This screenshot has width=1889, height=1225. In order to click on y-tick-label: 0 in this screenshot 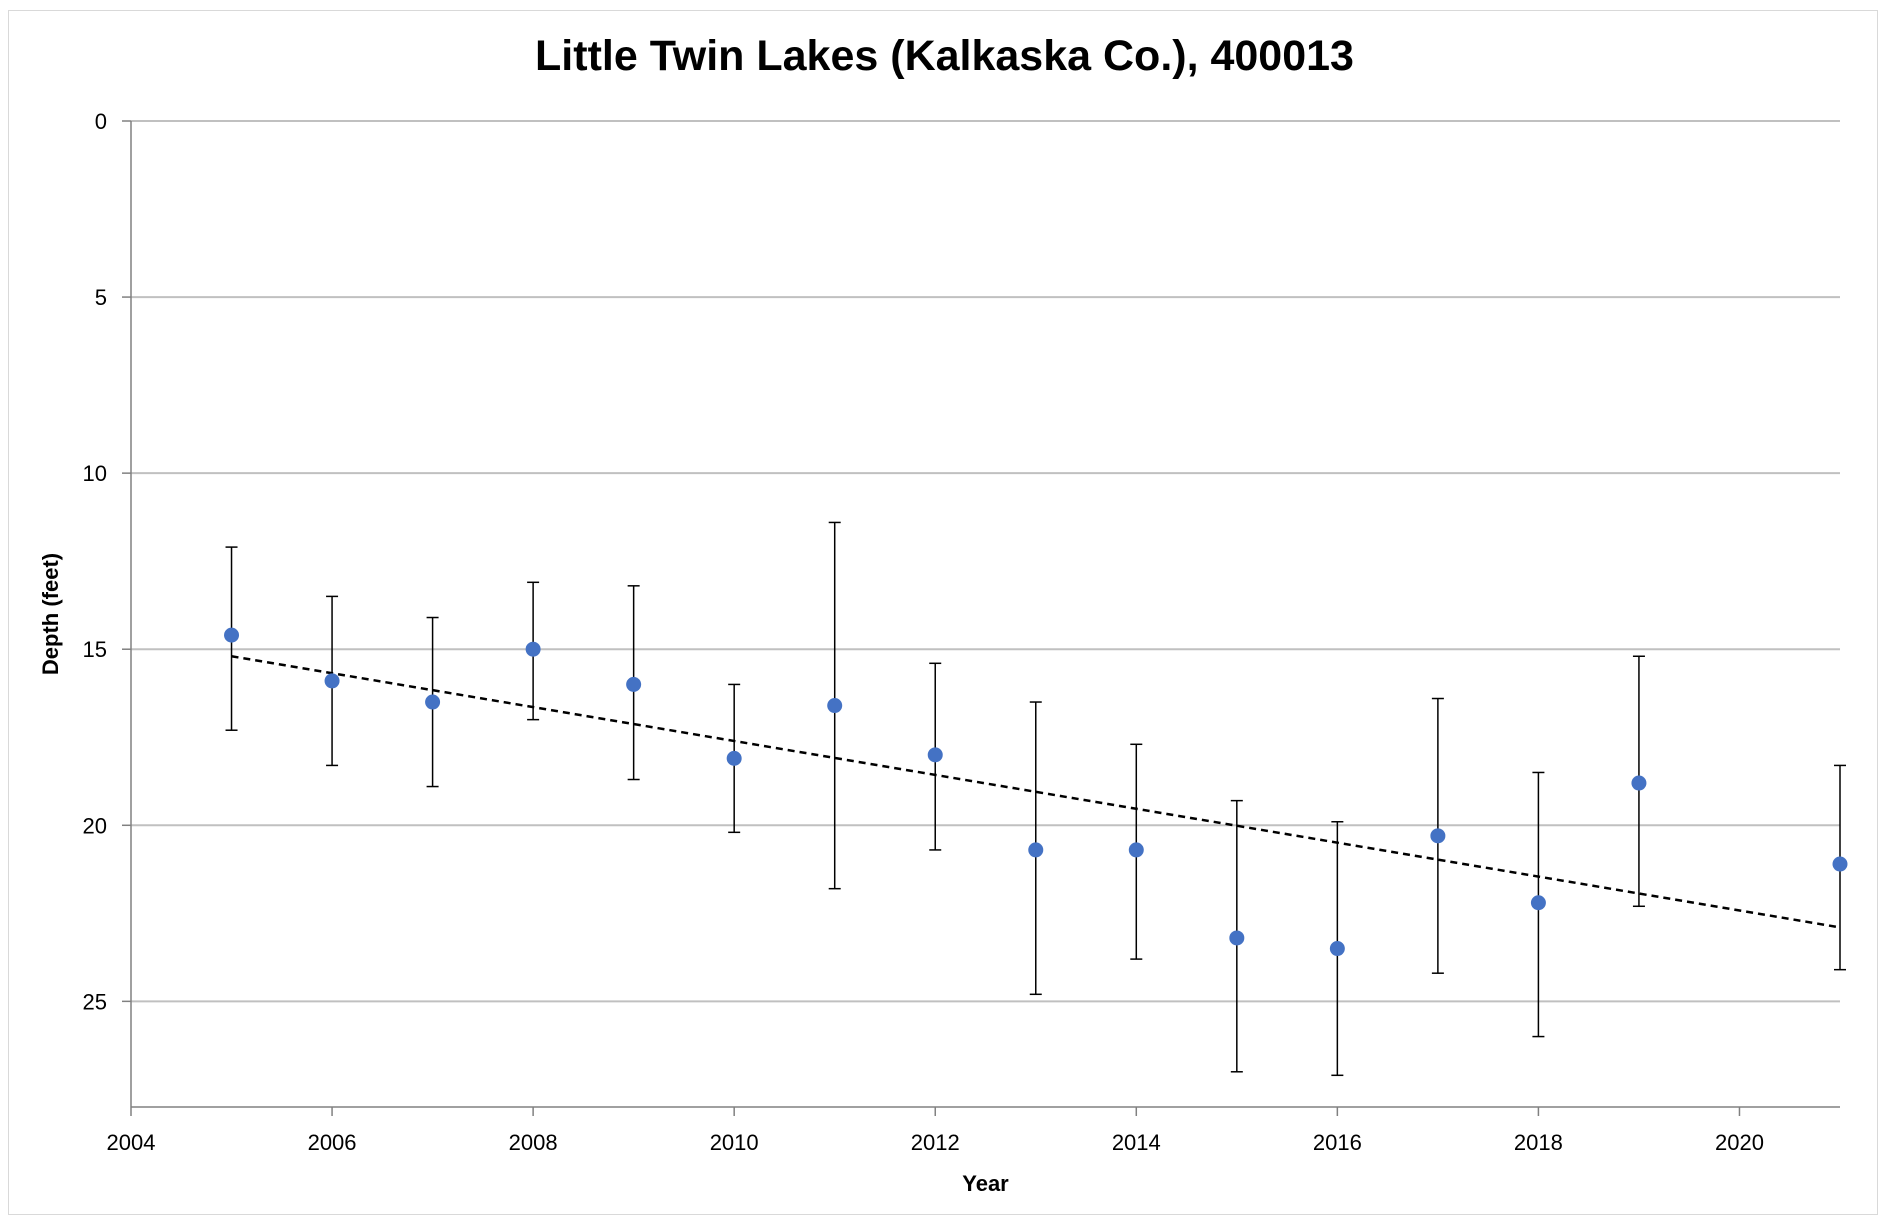, I will do `click(101, 121)`.